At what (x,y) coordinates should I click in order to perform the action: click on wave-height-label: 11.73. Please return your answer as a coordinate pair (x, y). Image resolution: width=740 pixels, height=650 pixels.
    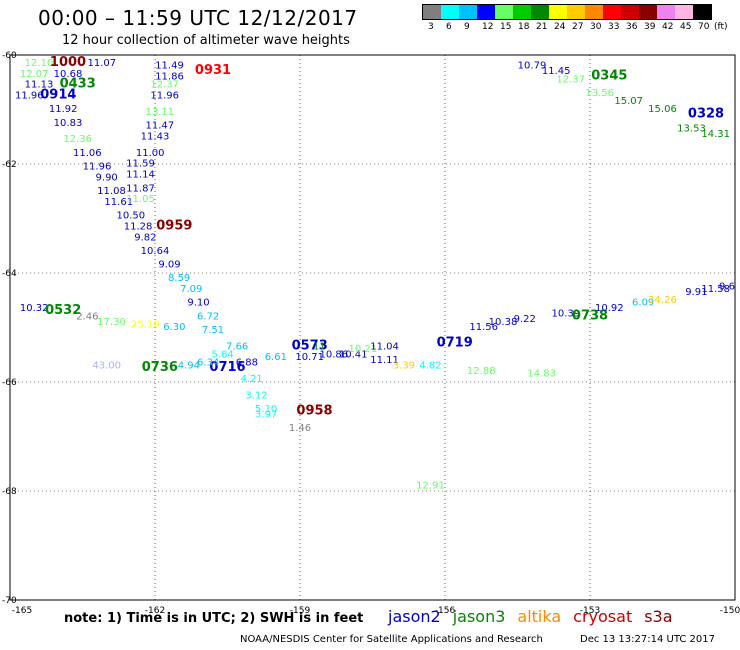
    Looking at the image, I should click on (164, 52).